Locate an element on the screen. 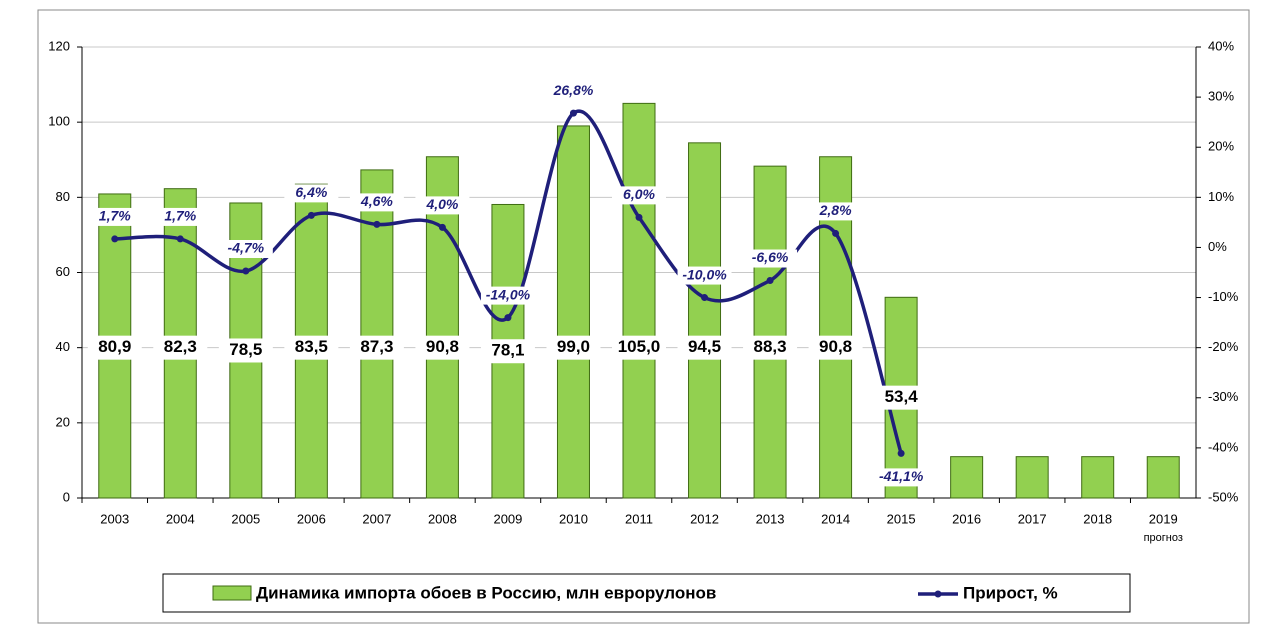  bar-value-label: 94,5 is located at coordinates (704, 346).